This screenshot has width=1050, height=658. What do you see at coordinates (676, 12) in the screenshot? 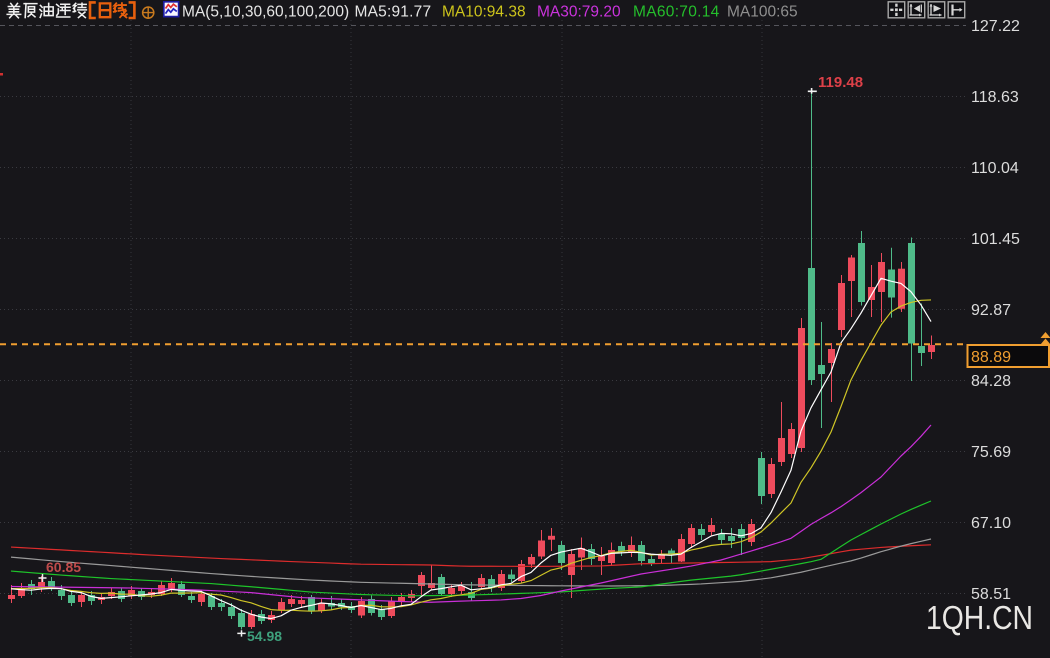
I see `svg-text: MA60:70.14` at bounding box center [676, 12].